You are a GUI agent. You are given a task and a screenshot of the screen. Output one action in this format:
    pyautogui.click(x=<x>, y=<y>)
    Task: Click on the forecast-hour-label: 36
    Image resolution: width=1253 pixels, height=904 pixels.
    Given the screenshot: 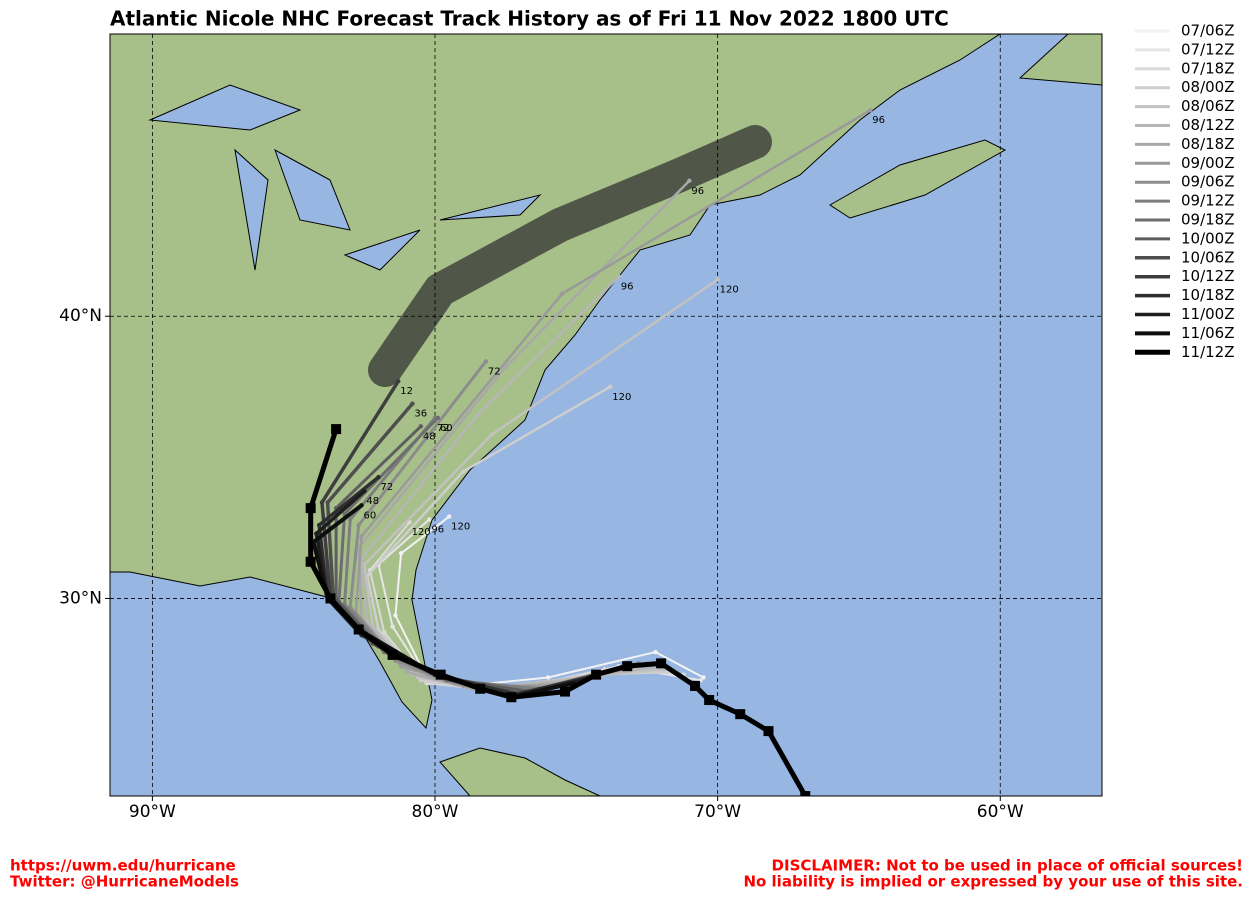 What is the action you would take?
    pyautogui.click(x=420, y=414)
    